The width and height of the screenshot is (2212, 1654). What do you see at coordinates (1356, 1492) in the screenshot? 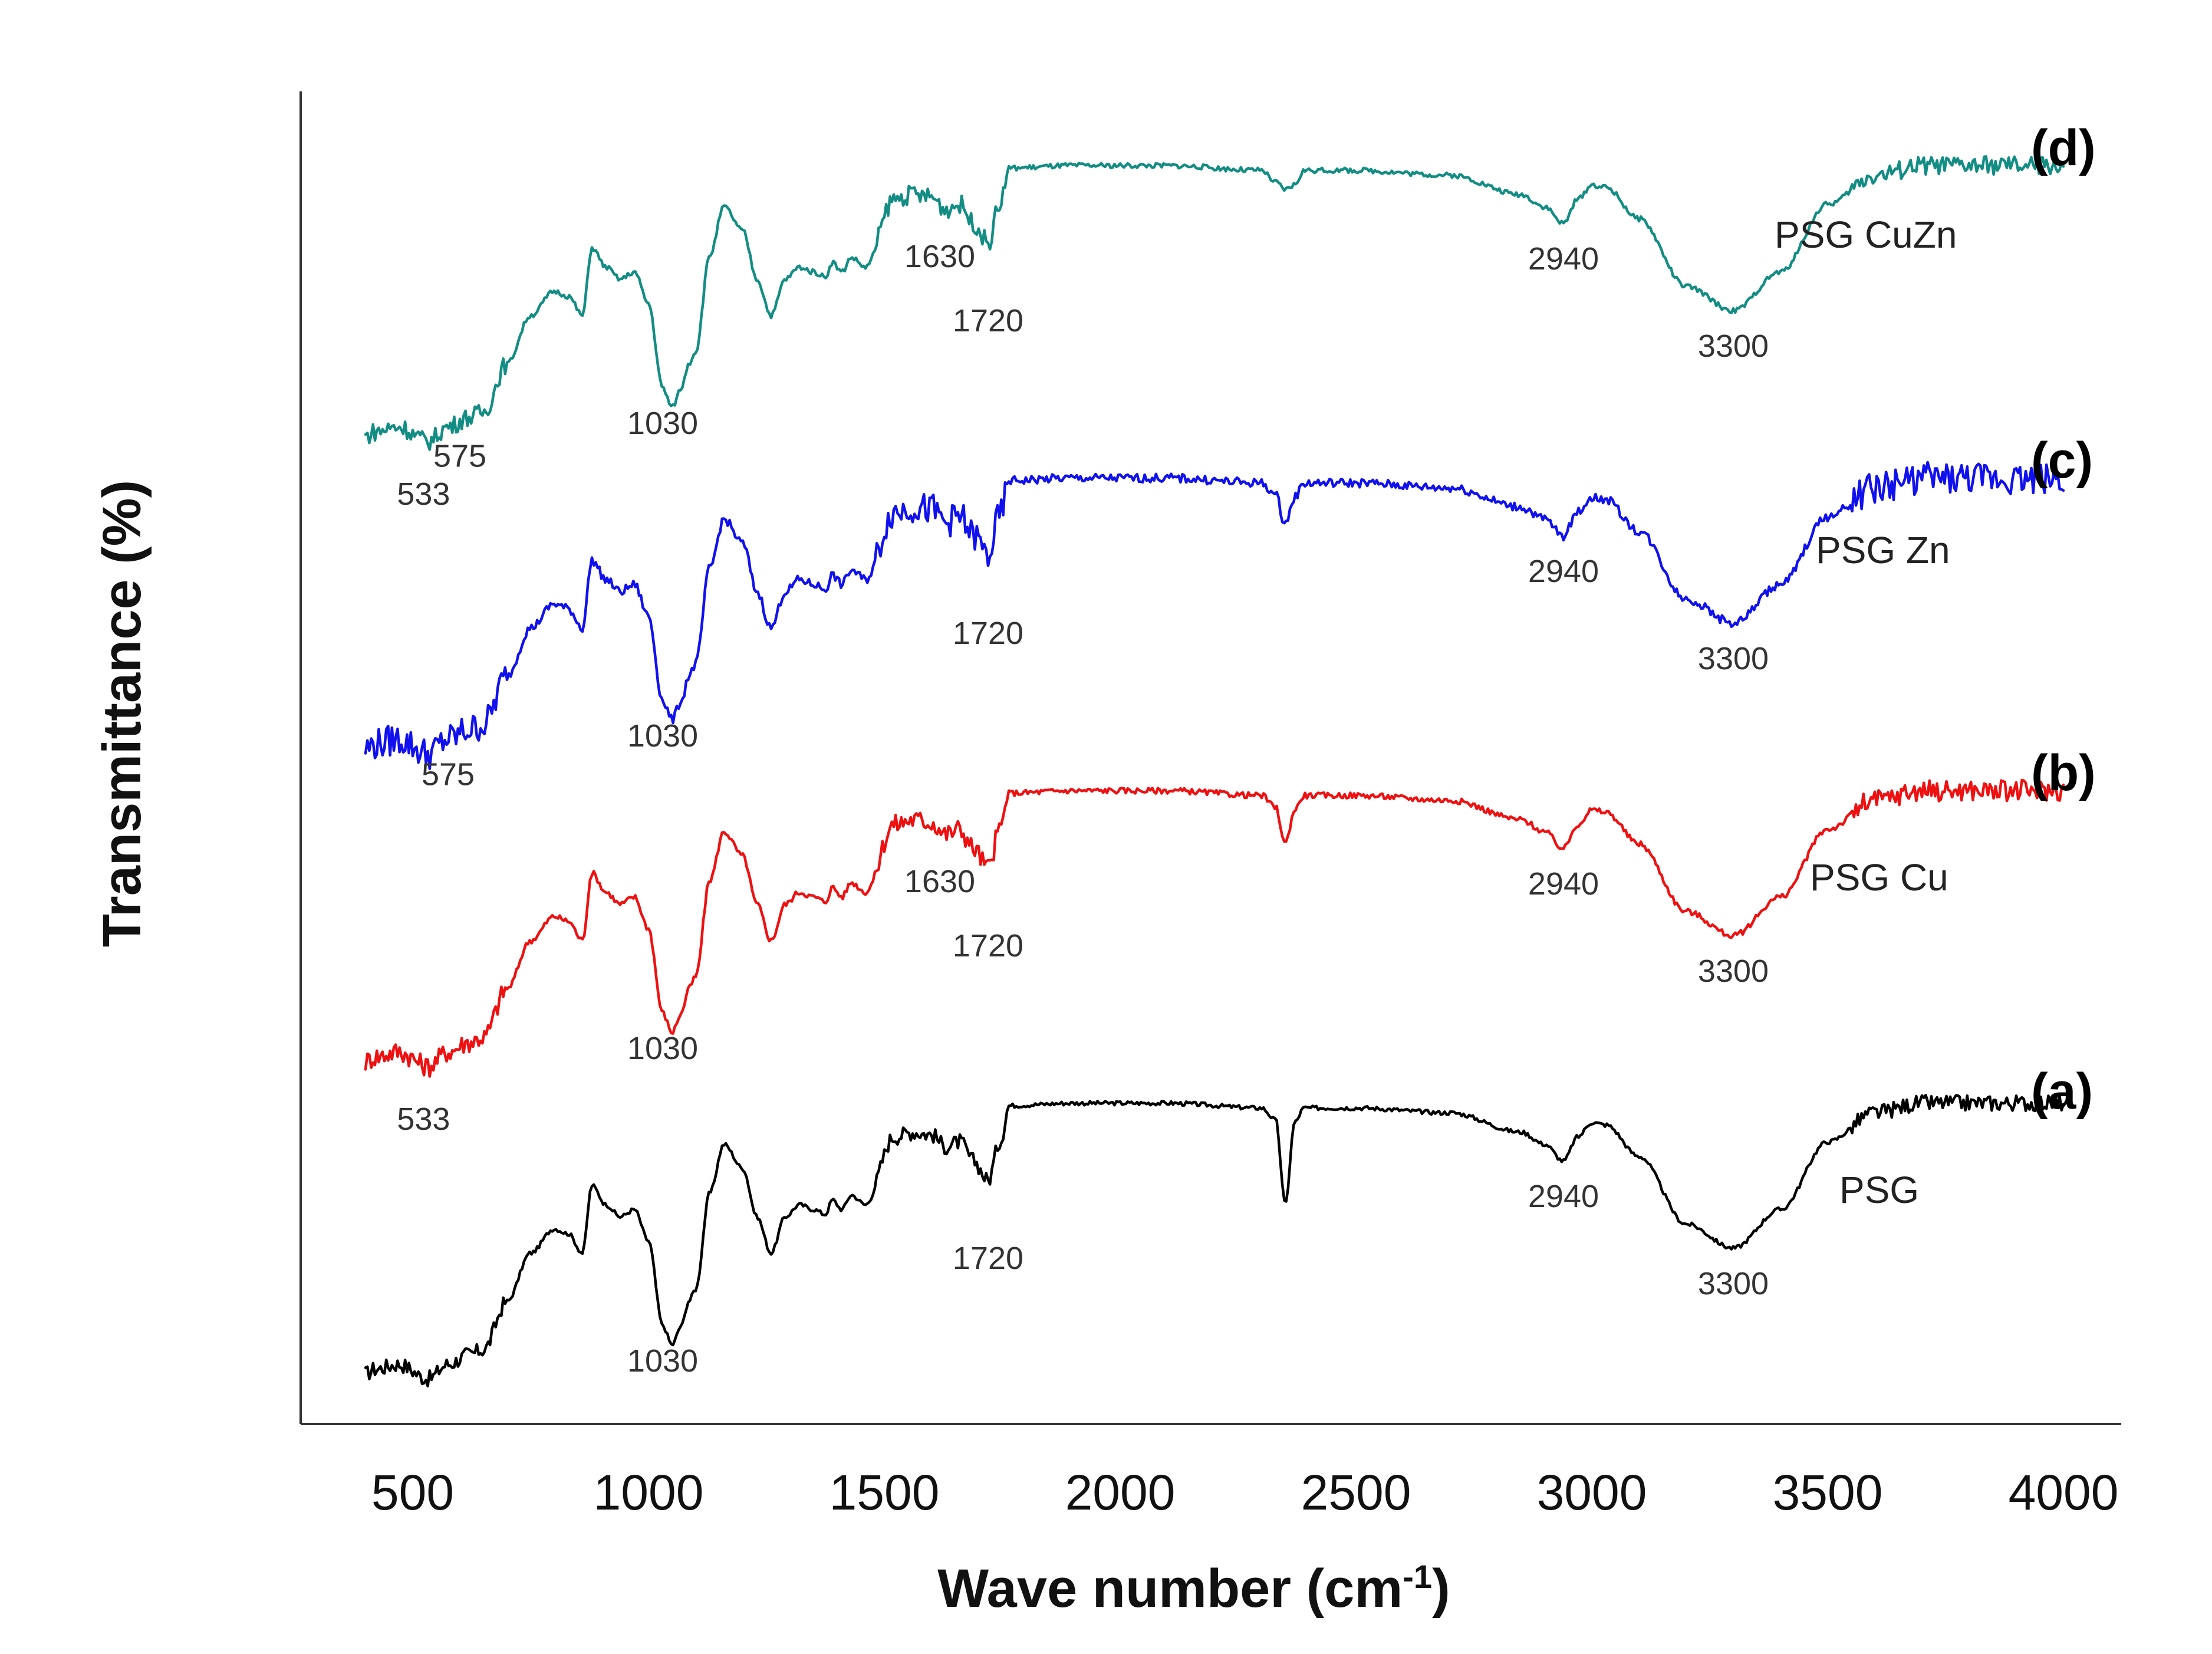
I see `x-tick-label-2500: 2500` at bounding box center [1356, 1492].